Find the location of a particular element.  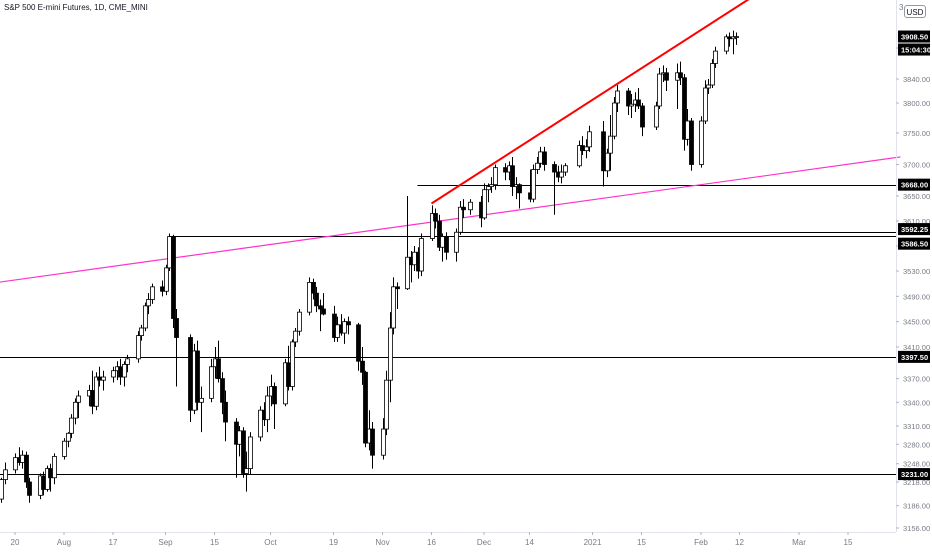

price-label-5: 3397.50 is located at coordinates (914, 356).